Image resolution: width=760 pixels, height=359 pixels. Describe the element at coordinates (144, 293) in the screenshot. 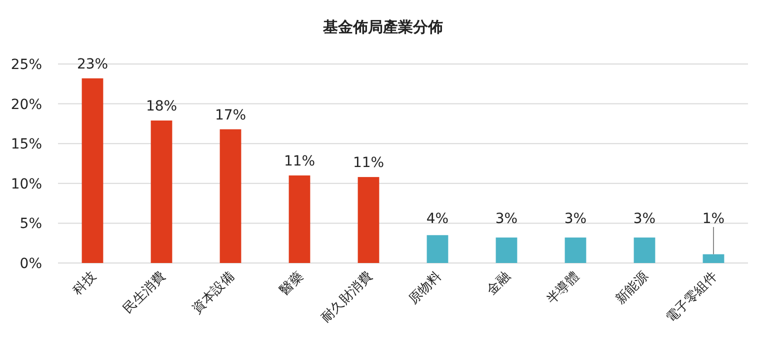

I see `x-tick-label: 民生消費` at that location.